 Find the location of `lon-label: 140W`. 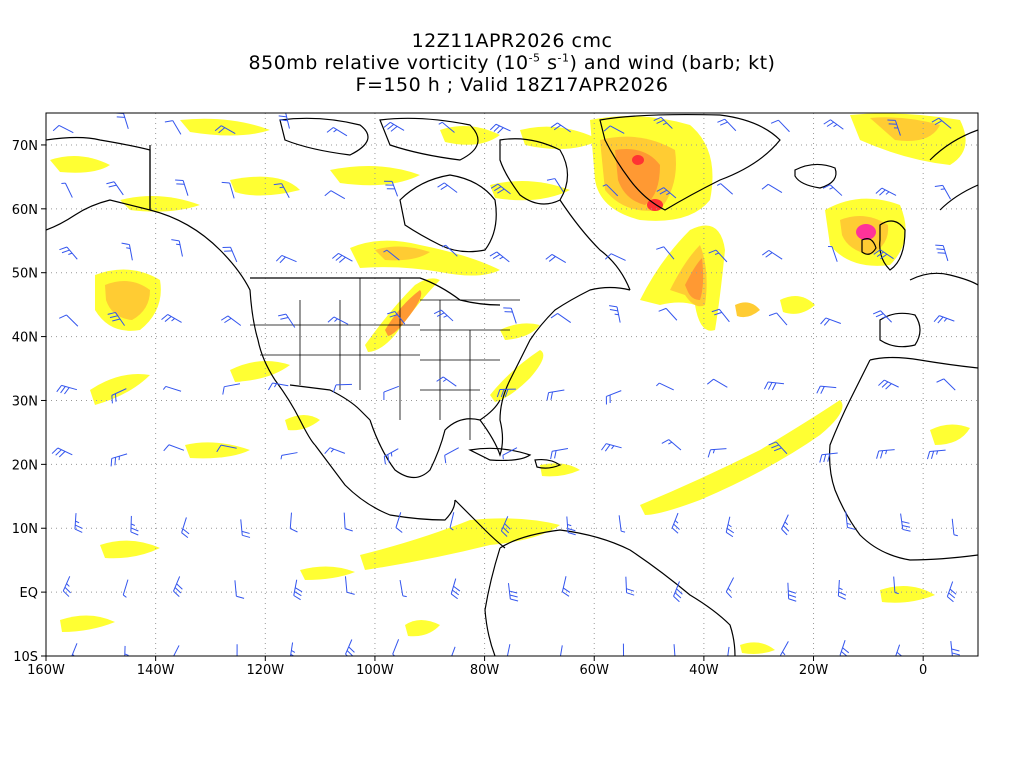

lon-label: 140W is located at coordinates (156, 670).